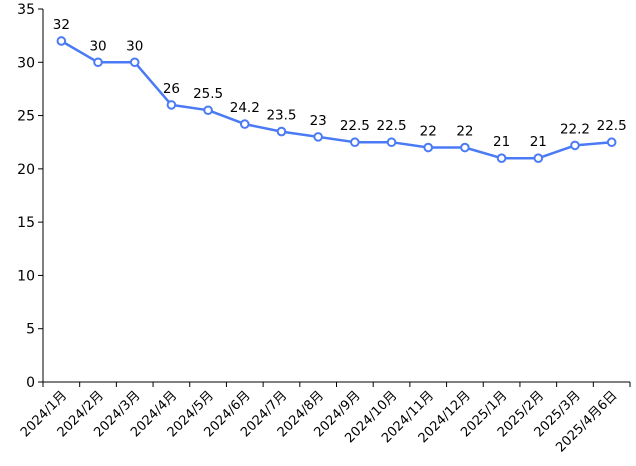  I want to click on y-tick-label: 10, so click(26, 276).